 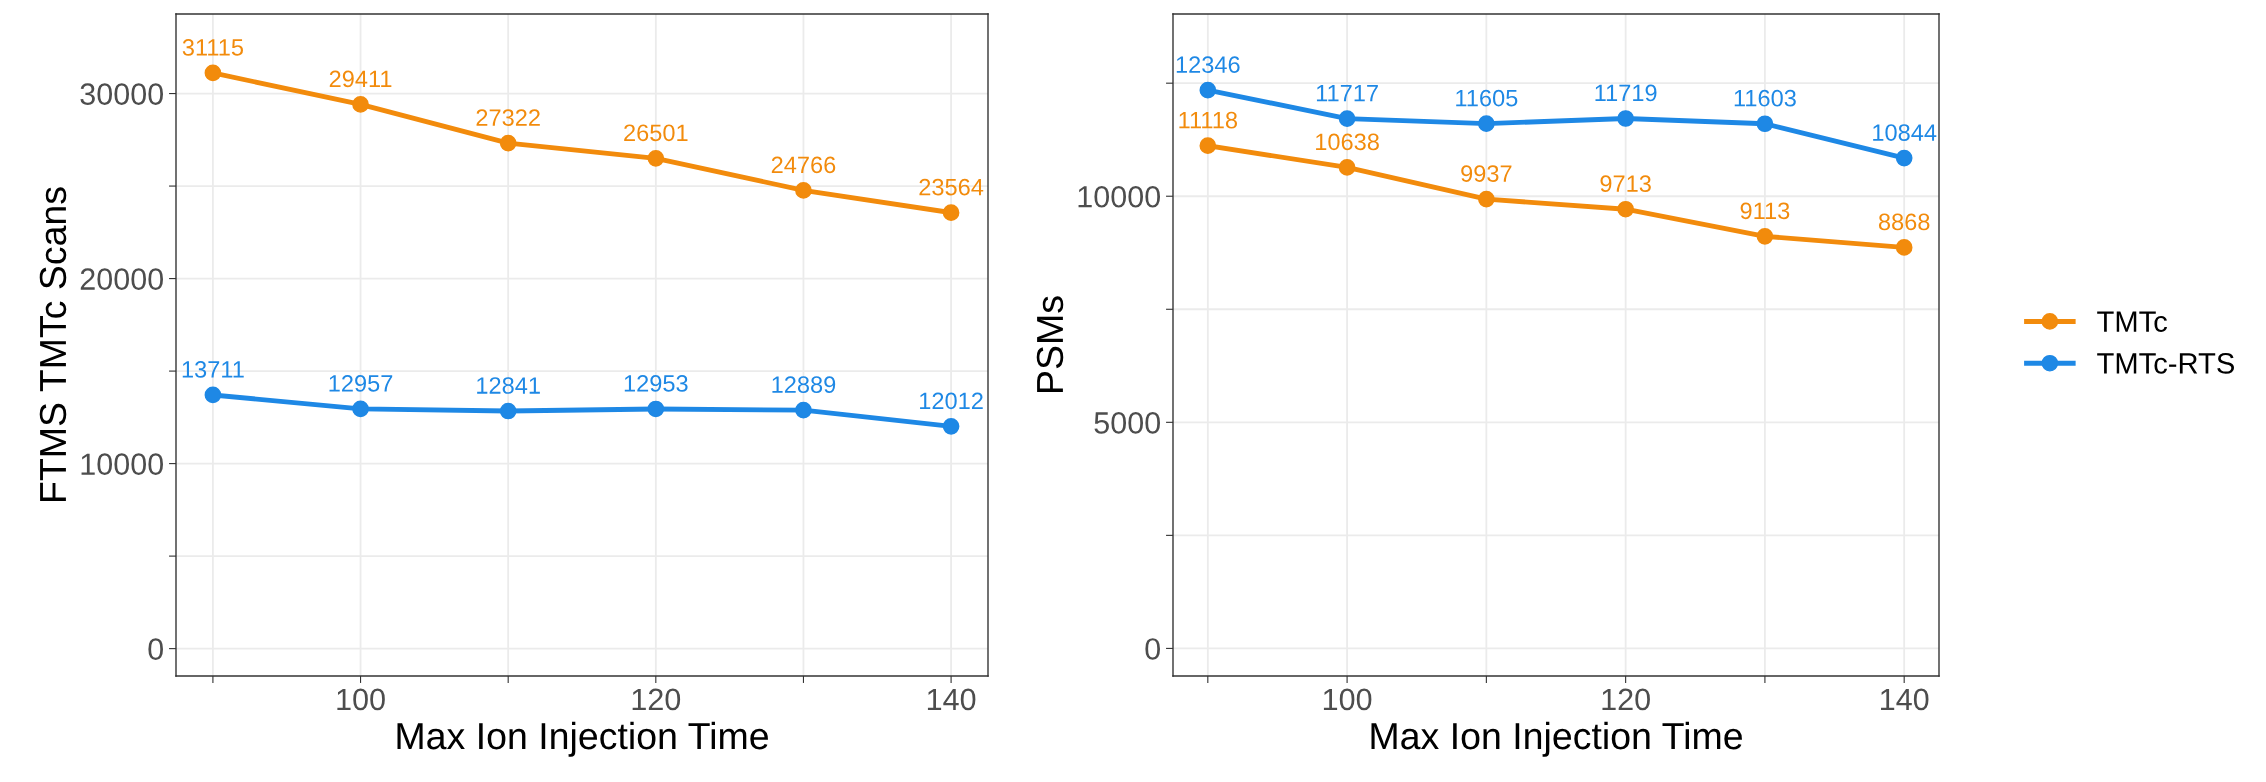 What do you see at coordinates (508, 385) in the screenshot?
I see `data-label: 12841` at bounding box center [508, 385].